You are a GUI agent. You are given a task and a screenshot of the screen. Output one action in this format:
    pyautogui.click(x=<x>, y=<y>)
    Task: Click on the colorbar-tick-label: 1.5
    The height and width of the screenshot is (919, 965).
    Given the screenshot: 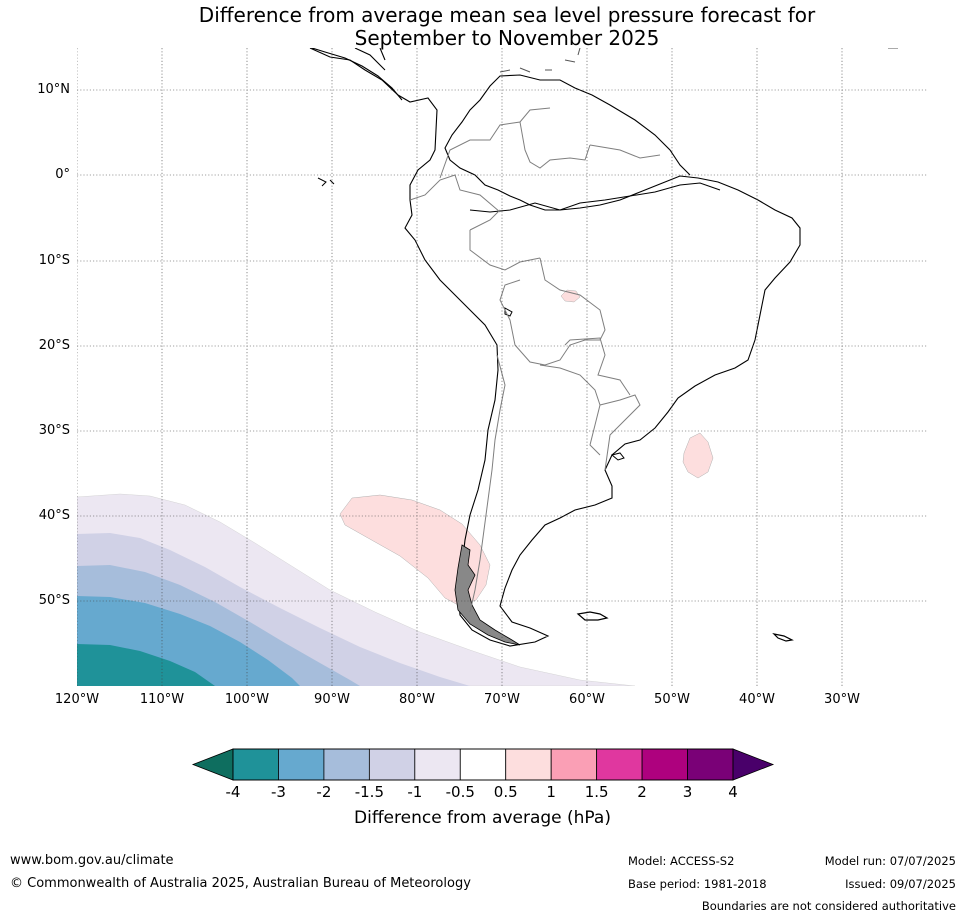 What is the action you would take?
    pyautogui.click(x=596, y=792)
    